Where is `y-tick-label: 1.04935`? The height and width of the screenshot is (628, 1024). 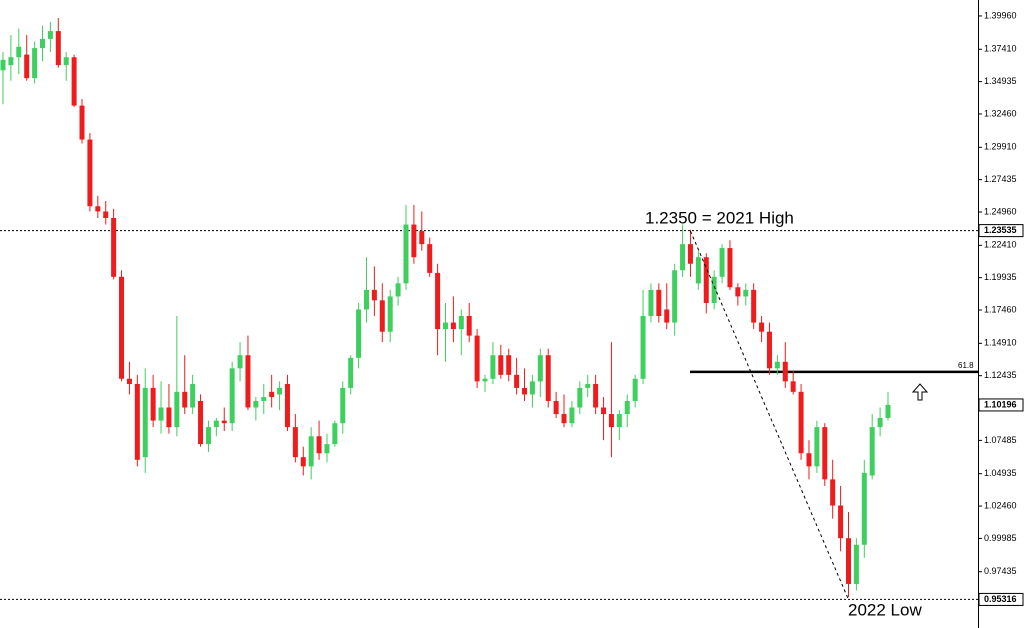 y-tick-label: 1.04935 is located at coordinates (1000, 473).